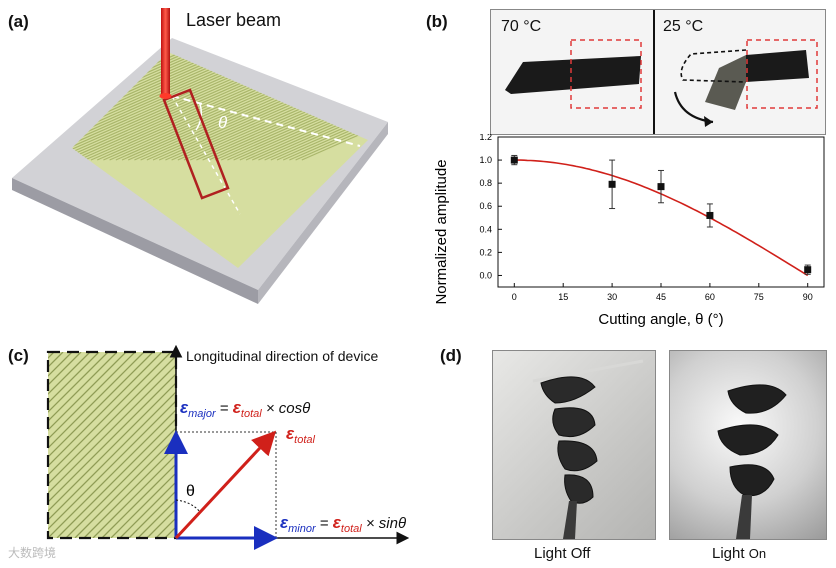 This screenshot has height=568, width=836. Describe the element at coordinates (661, 297) in the screenshot. I see `x-tick-label: 45` at that location.